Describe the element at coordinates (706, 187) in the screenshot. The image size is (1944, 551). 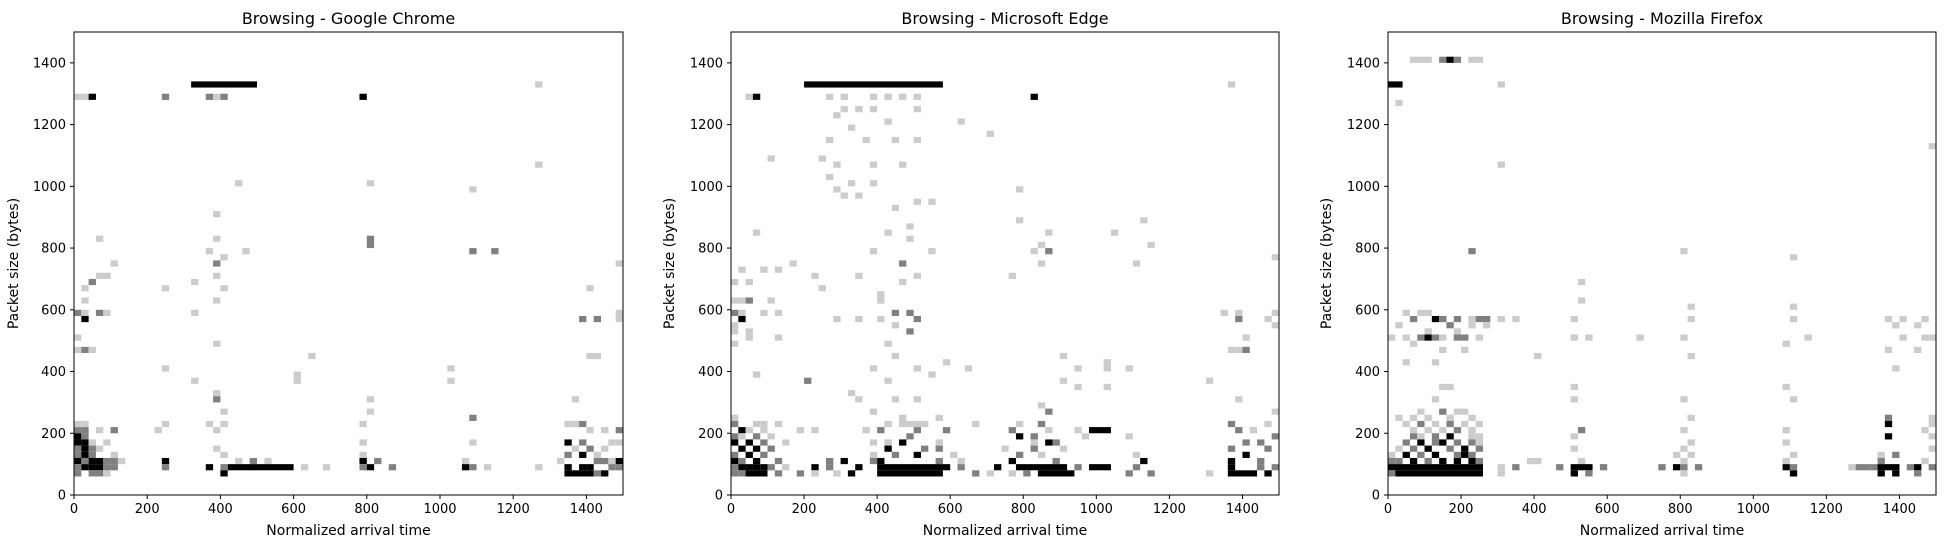
I see `y-tick-label: 1000` at that location.